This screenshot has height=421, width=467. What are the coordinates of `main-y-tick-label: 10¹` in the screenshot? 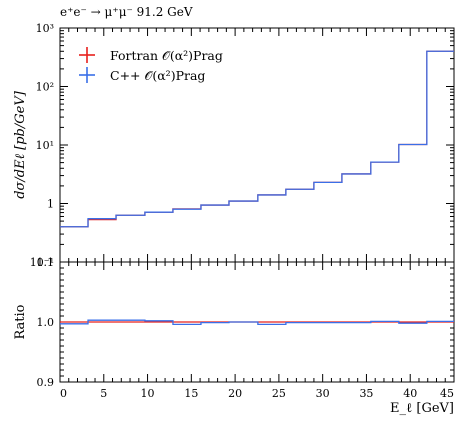 It's located at (45, 145).